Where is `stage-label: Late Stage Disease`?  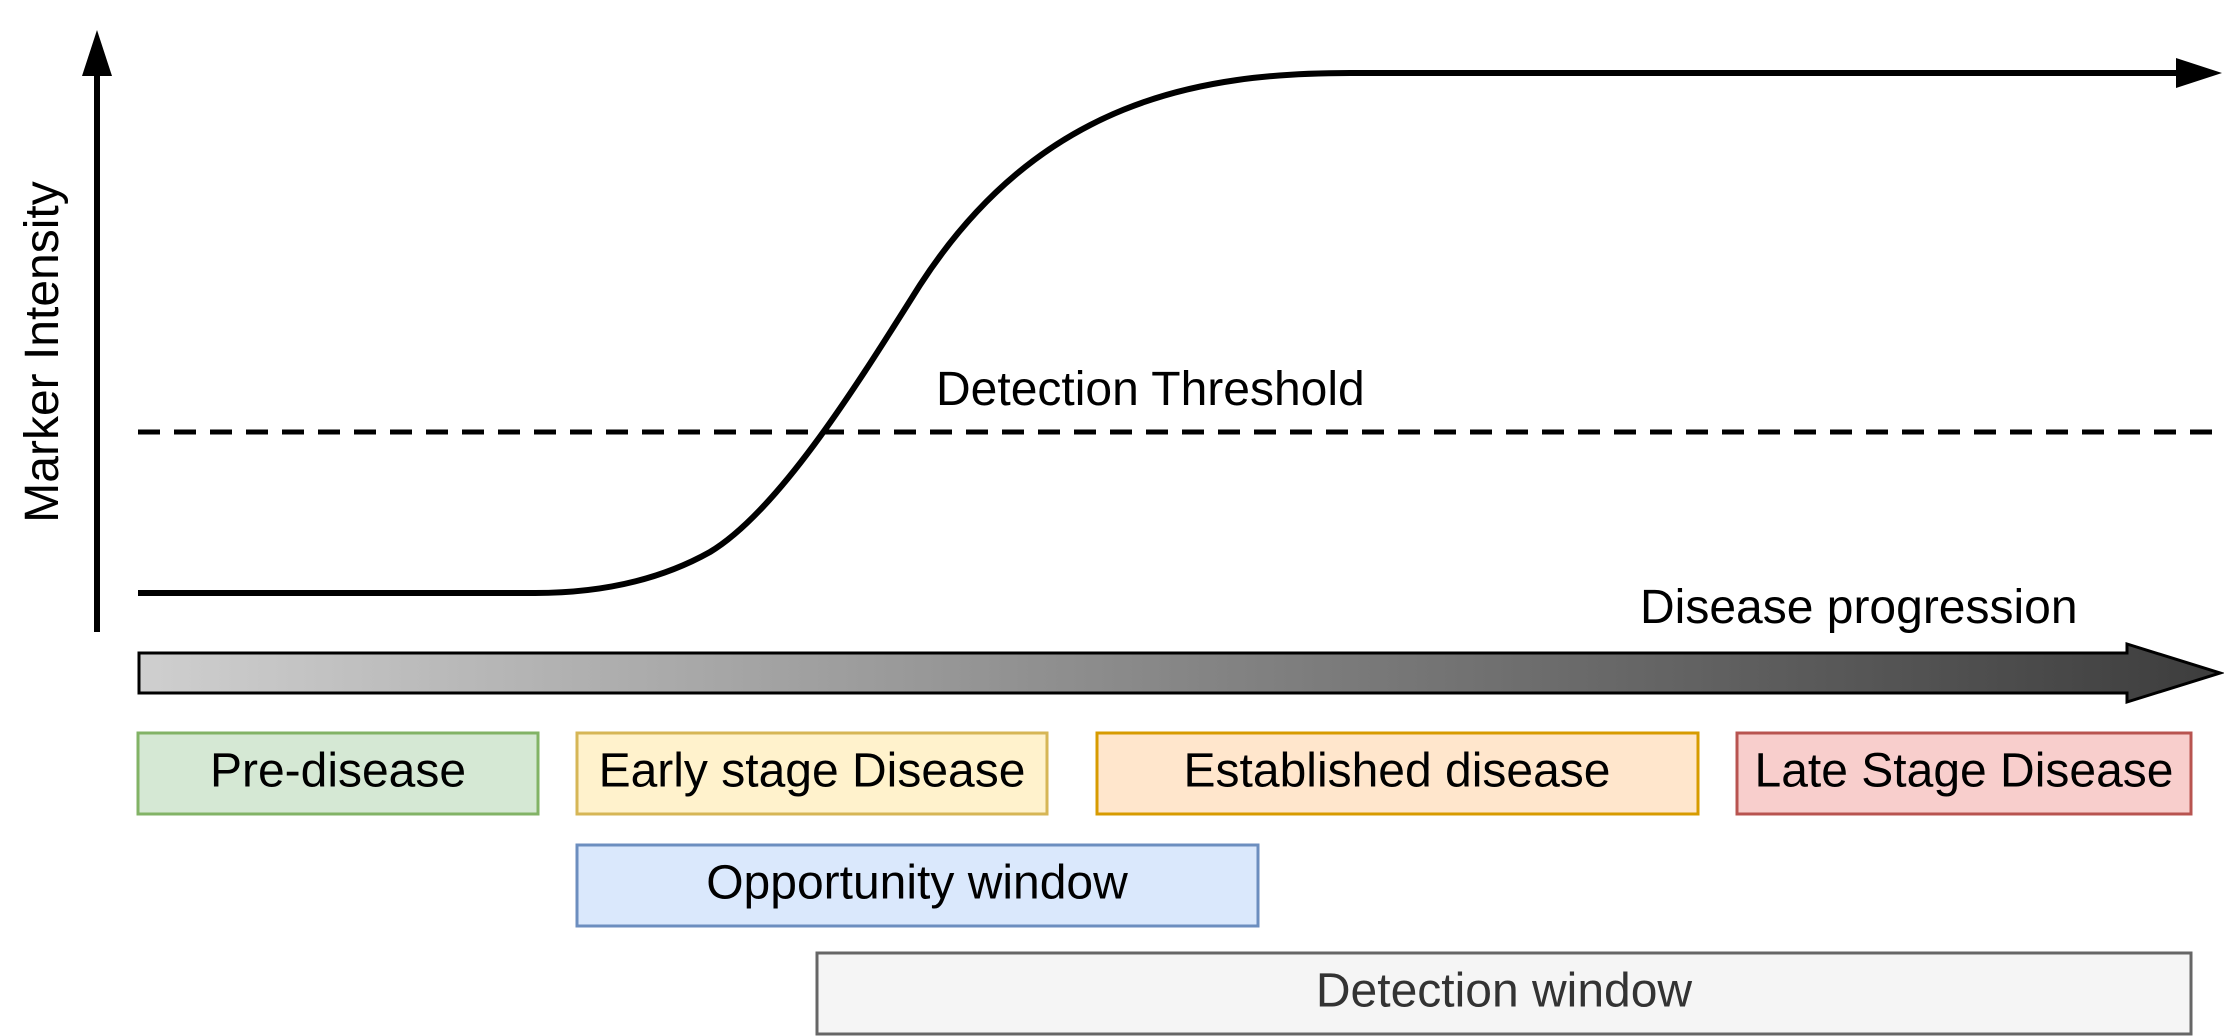 stage-label: Late Stage Disease is located at coordinates (1964, 771).